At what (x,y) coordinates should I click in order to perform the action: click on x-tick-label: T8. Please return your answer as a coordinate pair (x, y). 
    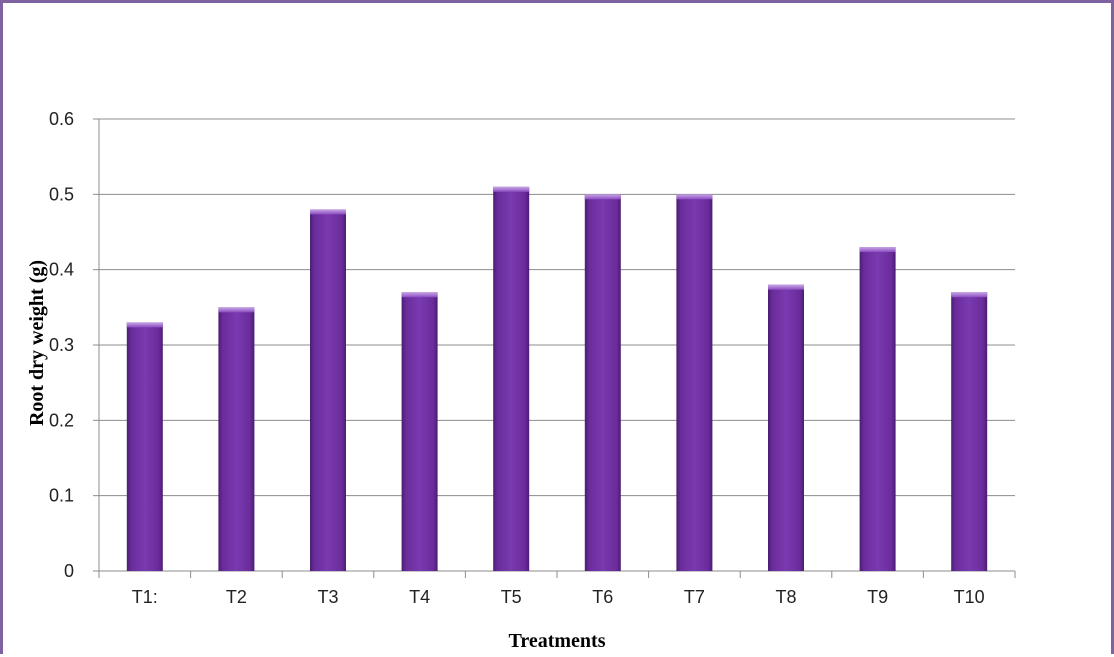
    Looking at the image, I should click on (785, 597).